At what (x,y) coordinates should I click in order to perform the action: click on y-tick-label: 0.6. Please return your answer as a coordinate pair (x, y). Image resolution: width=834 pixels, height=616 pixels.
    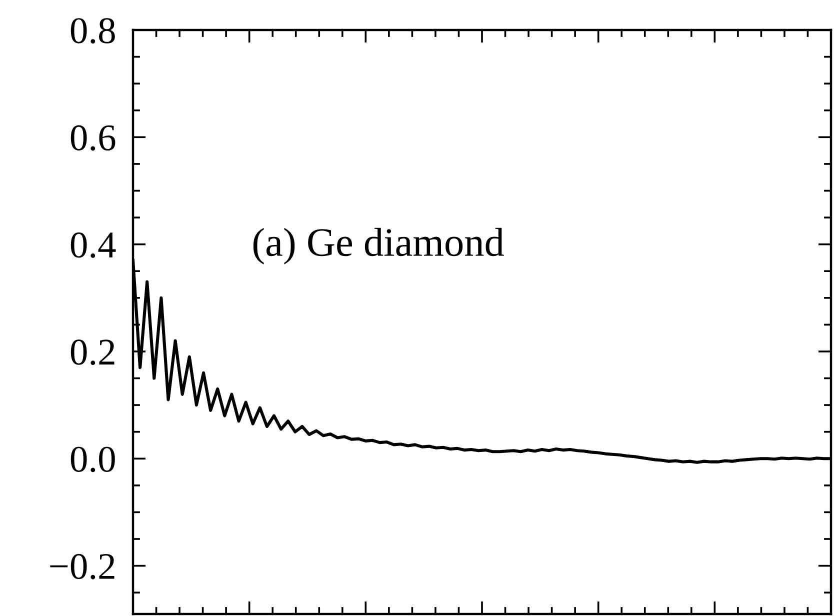
    Looking at the image, I should click on (93, 138).